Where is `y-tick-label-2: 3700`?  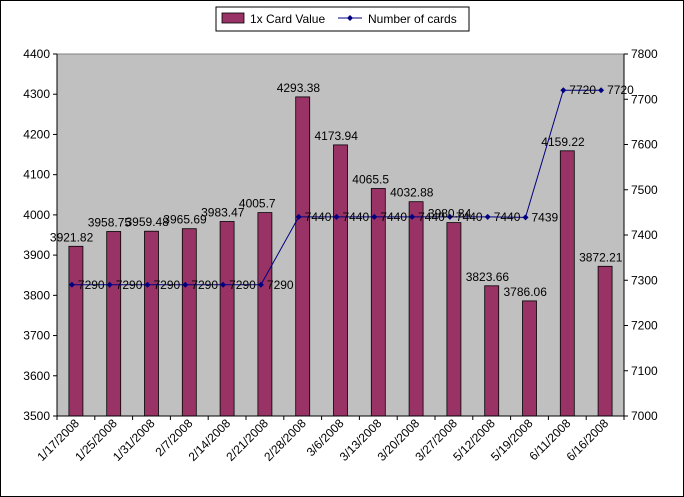
y-tick-label-2: 3700 is located at coordinates (36, 336).